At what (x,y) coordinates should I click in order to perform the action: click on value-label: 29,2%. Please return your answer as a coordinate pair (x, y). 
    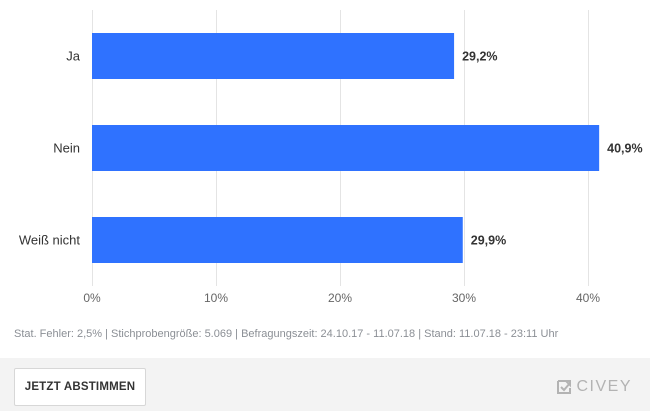
    Looking at the image, I should click on (479, 57).